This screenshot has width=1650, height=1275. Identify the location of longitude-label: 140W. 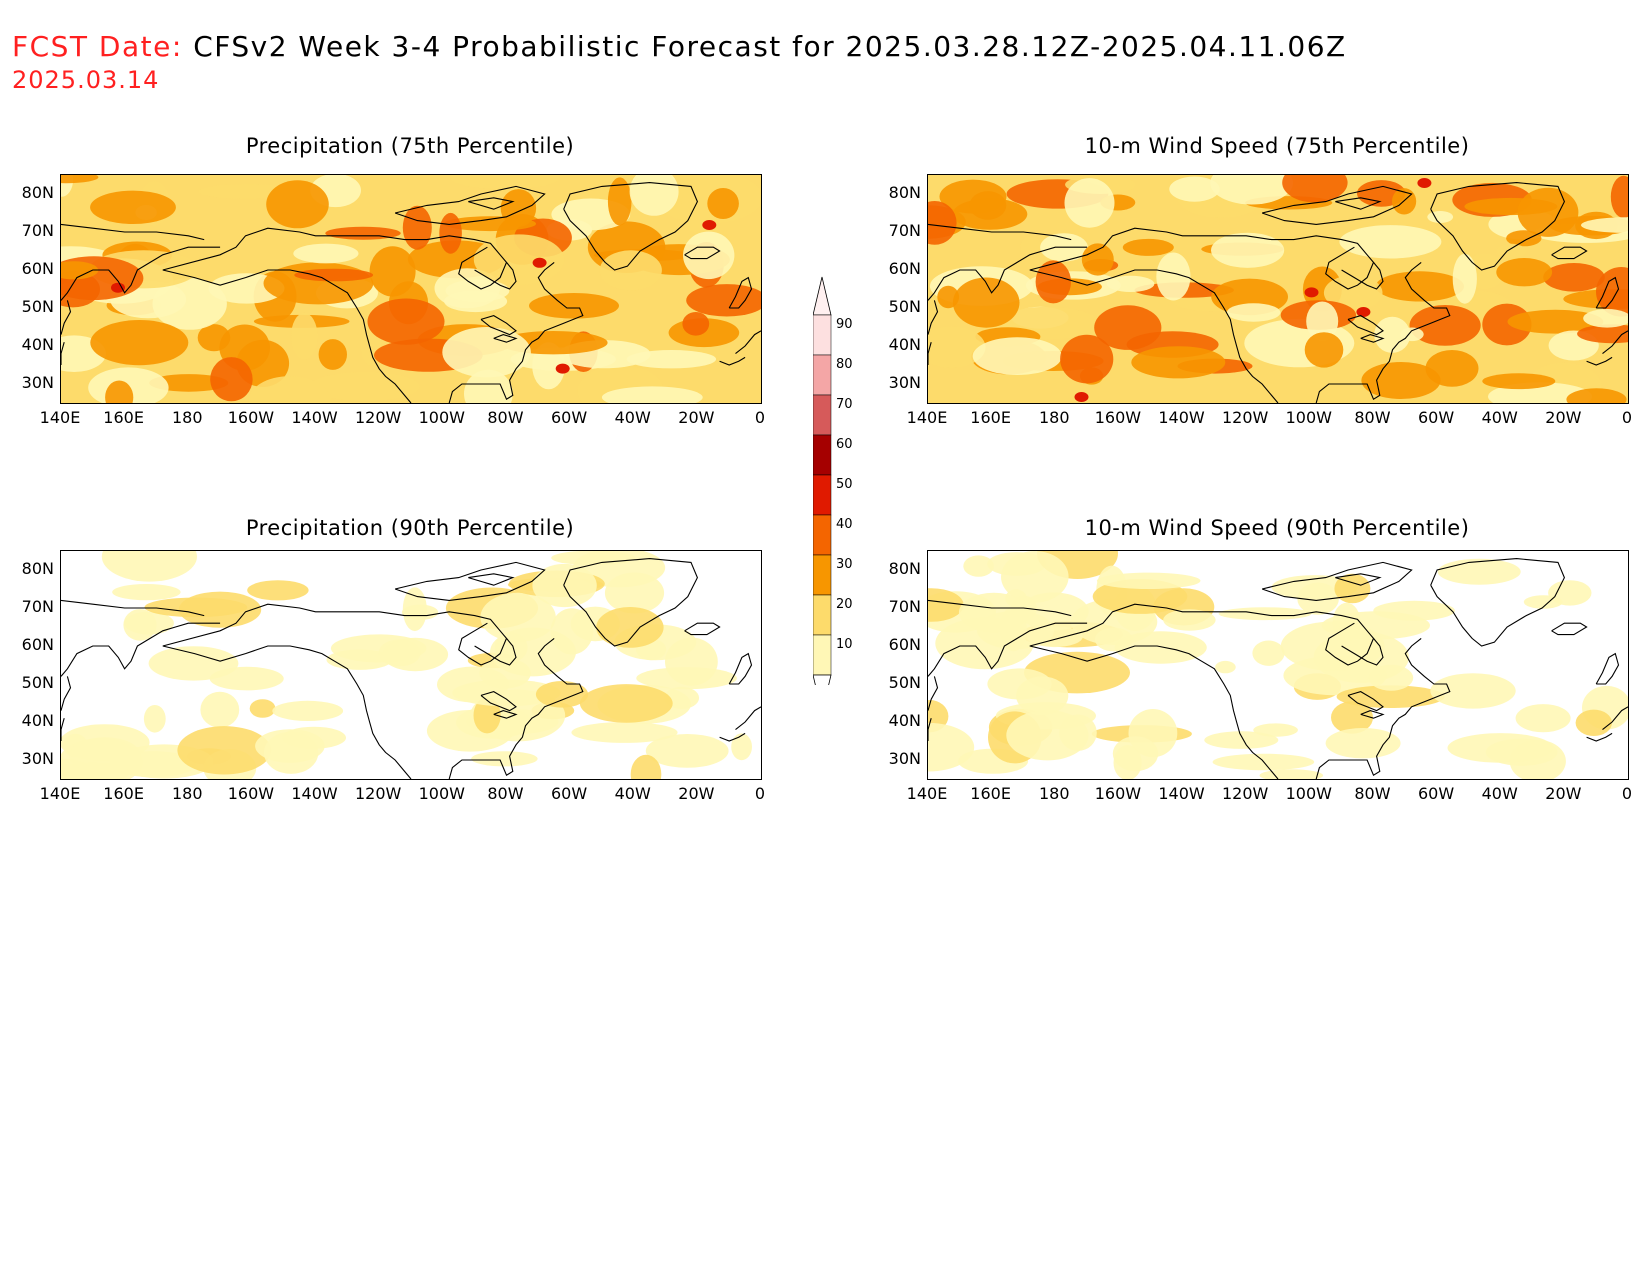
(1181, 417).